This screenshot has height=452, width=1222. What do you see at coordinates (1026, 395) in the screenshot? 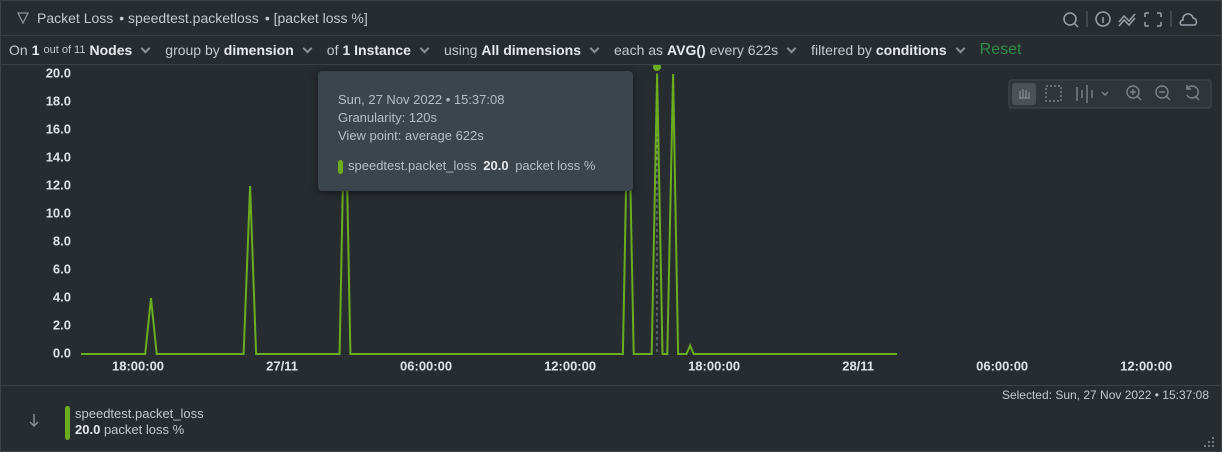
I see `label: Selected:` at bounding box center [1026, 395].